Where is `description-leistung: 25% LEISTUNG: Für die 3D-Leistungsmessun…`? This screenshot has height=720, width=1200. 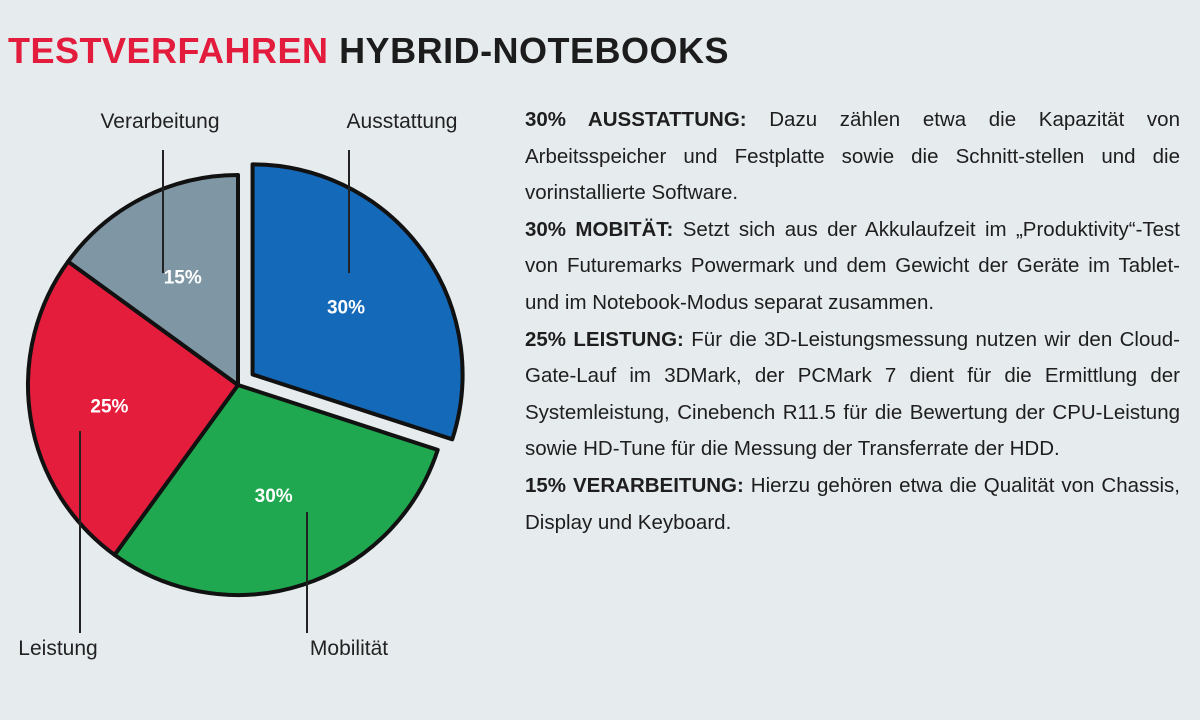 description-leistung: 25% LEISTUNG: Für die 3D-Leistungsmessun… is located at coordinates (852, 395).